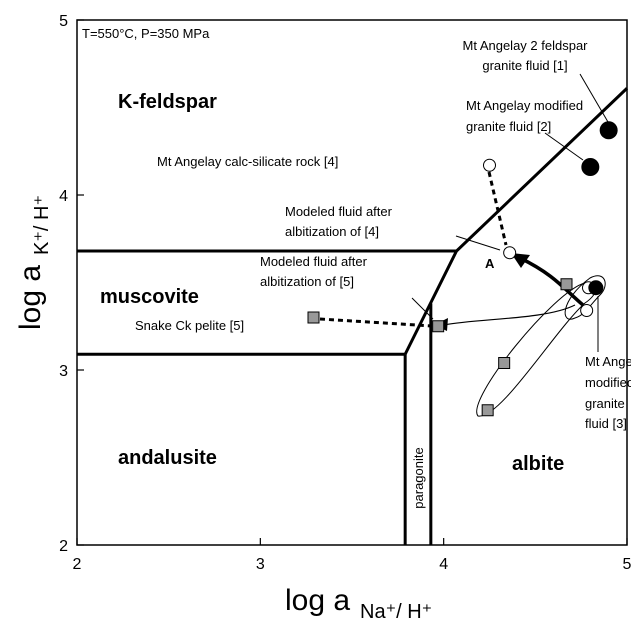 The width and height of the screenshot is (631, 626). Describe the element at coordinates (605, 403) in the screenshot. I see `annotation: granite` at that location.